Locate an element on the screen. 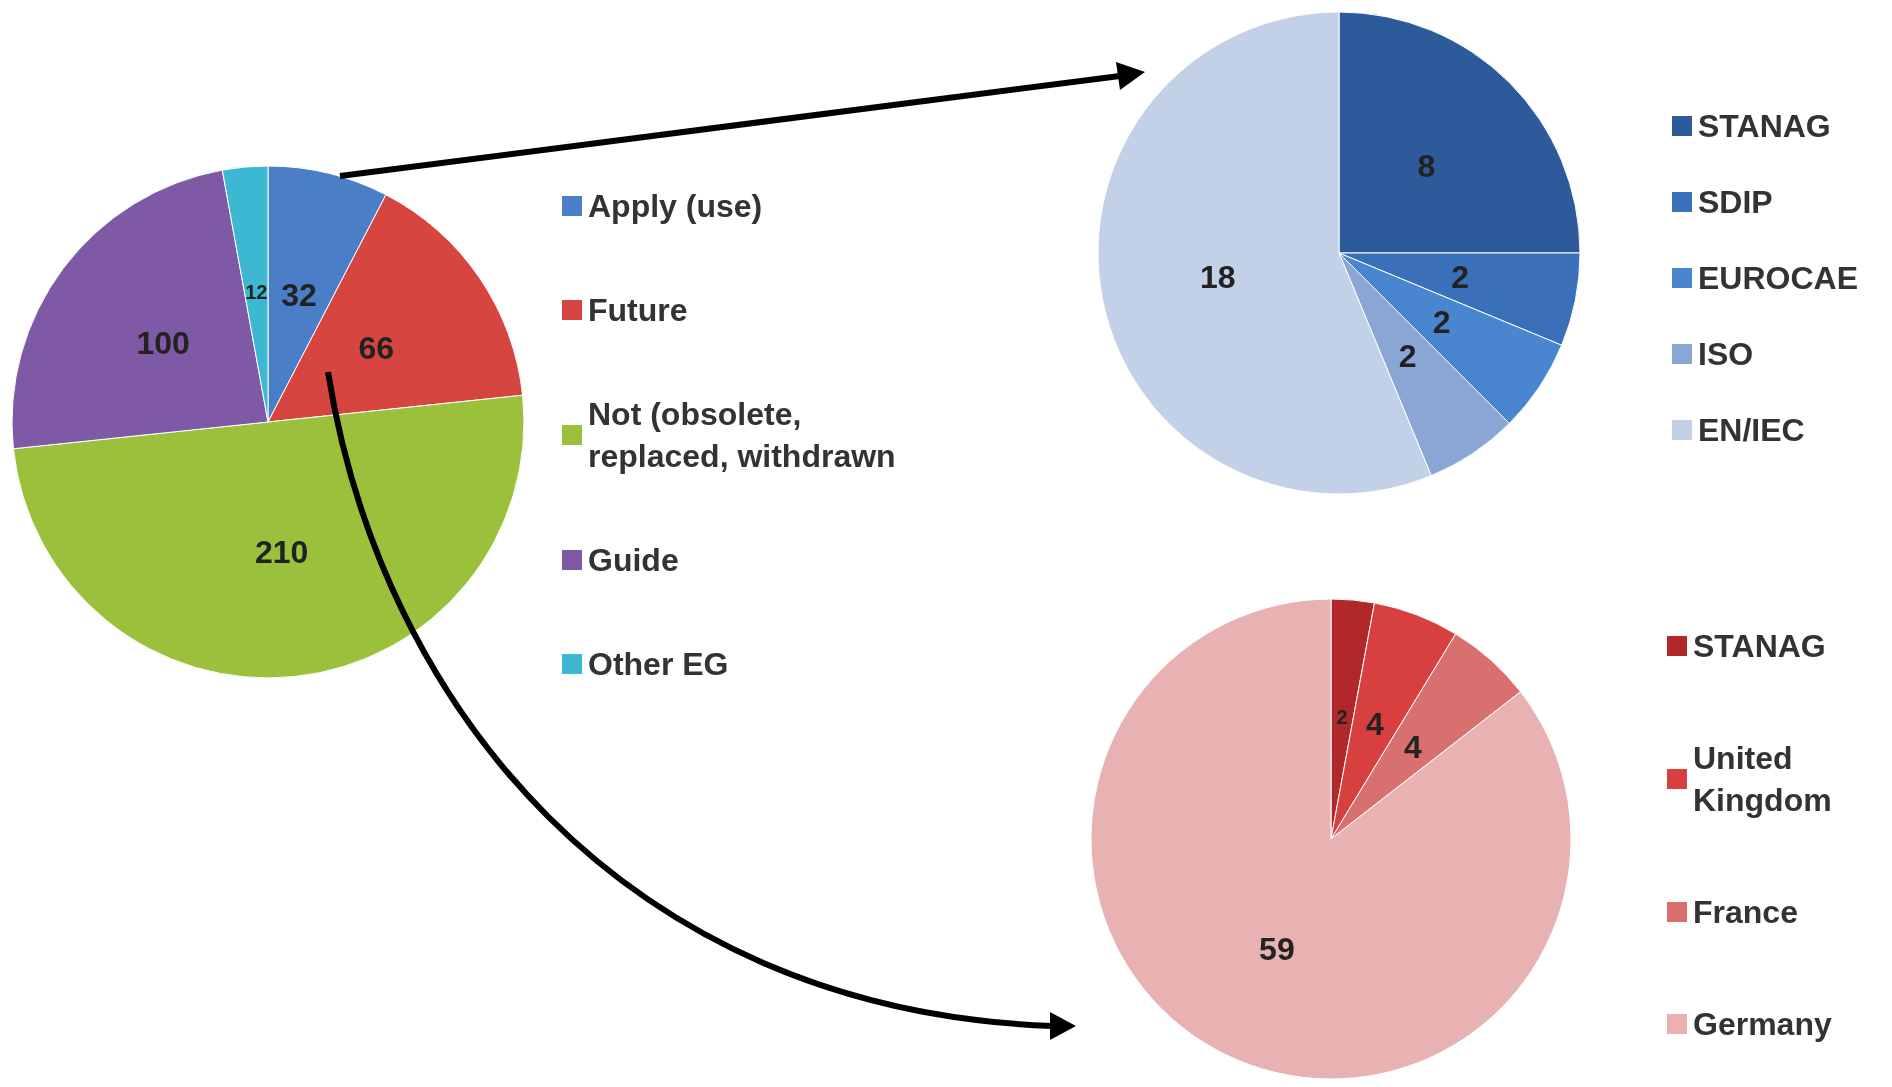  data-label: 66 is located at coordinates (376, 348).